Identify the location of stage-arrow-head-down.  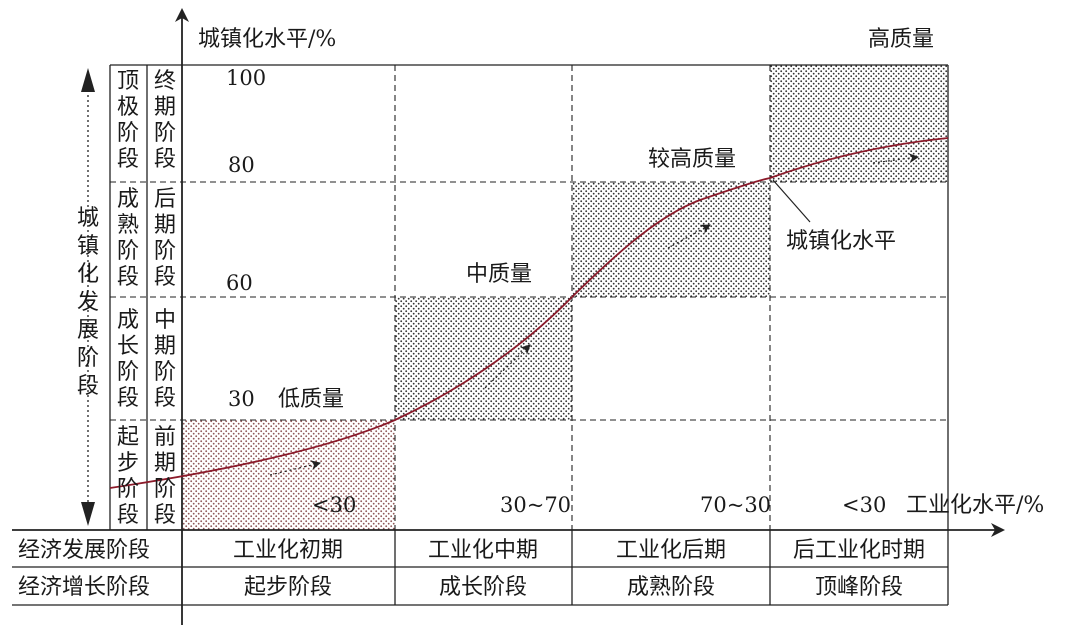
(88, 514).